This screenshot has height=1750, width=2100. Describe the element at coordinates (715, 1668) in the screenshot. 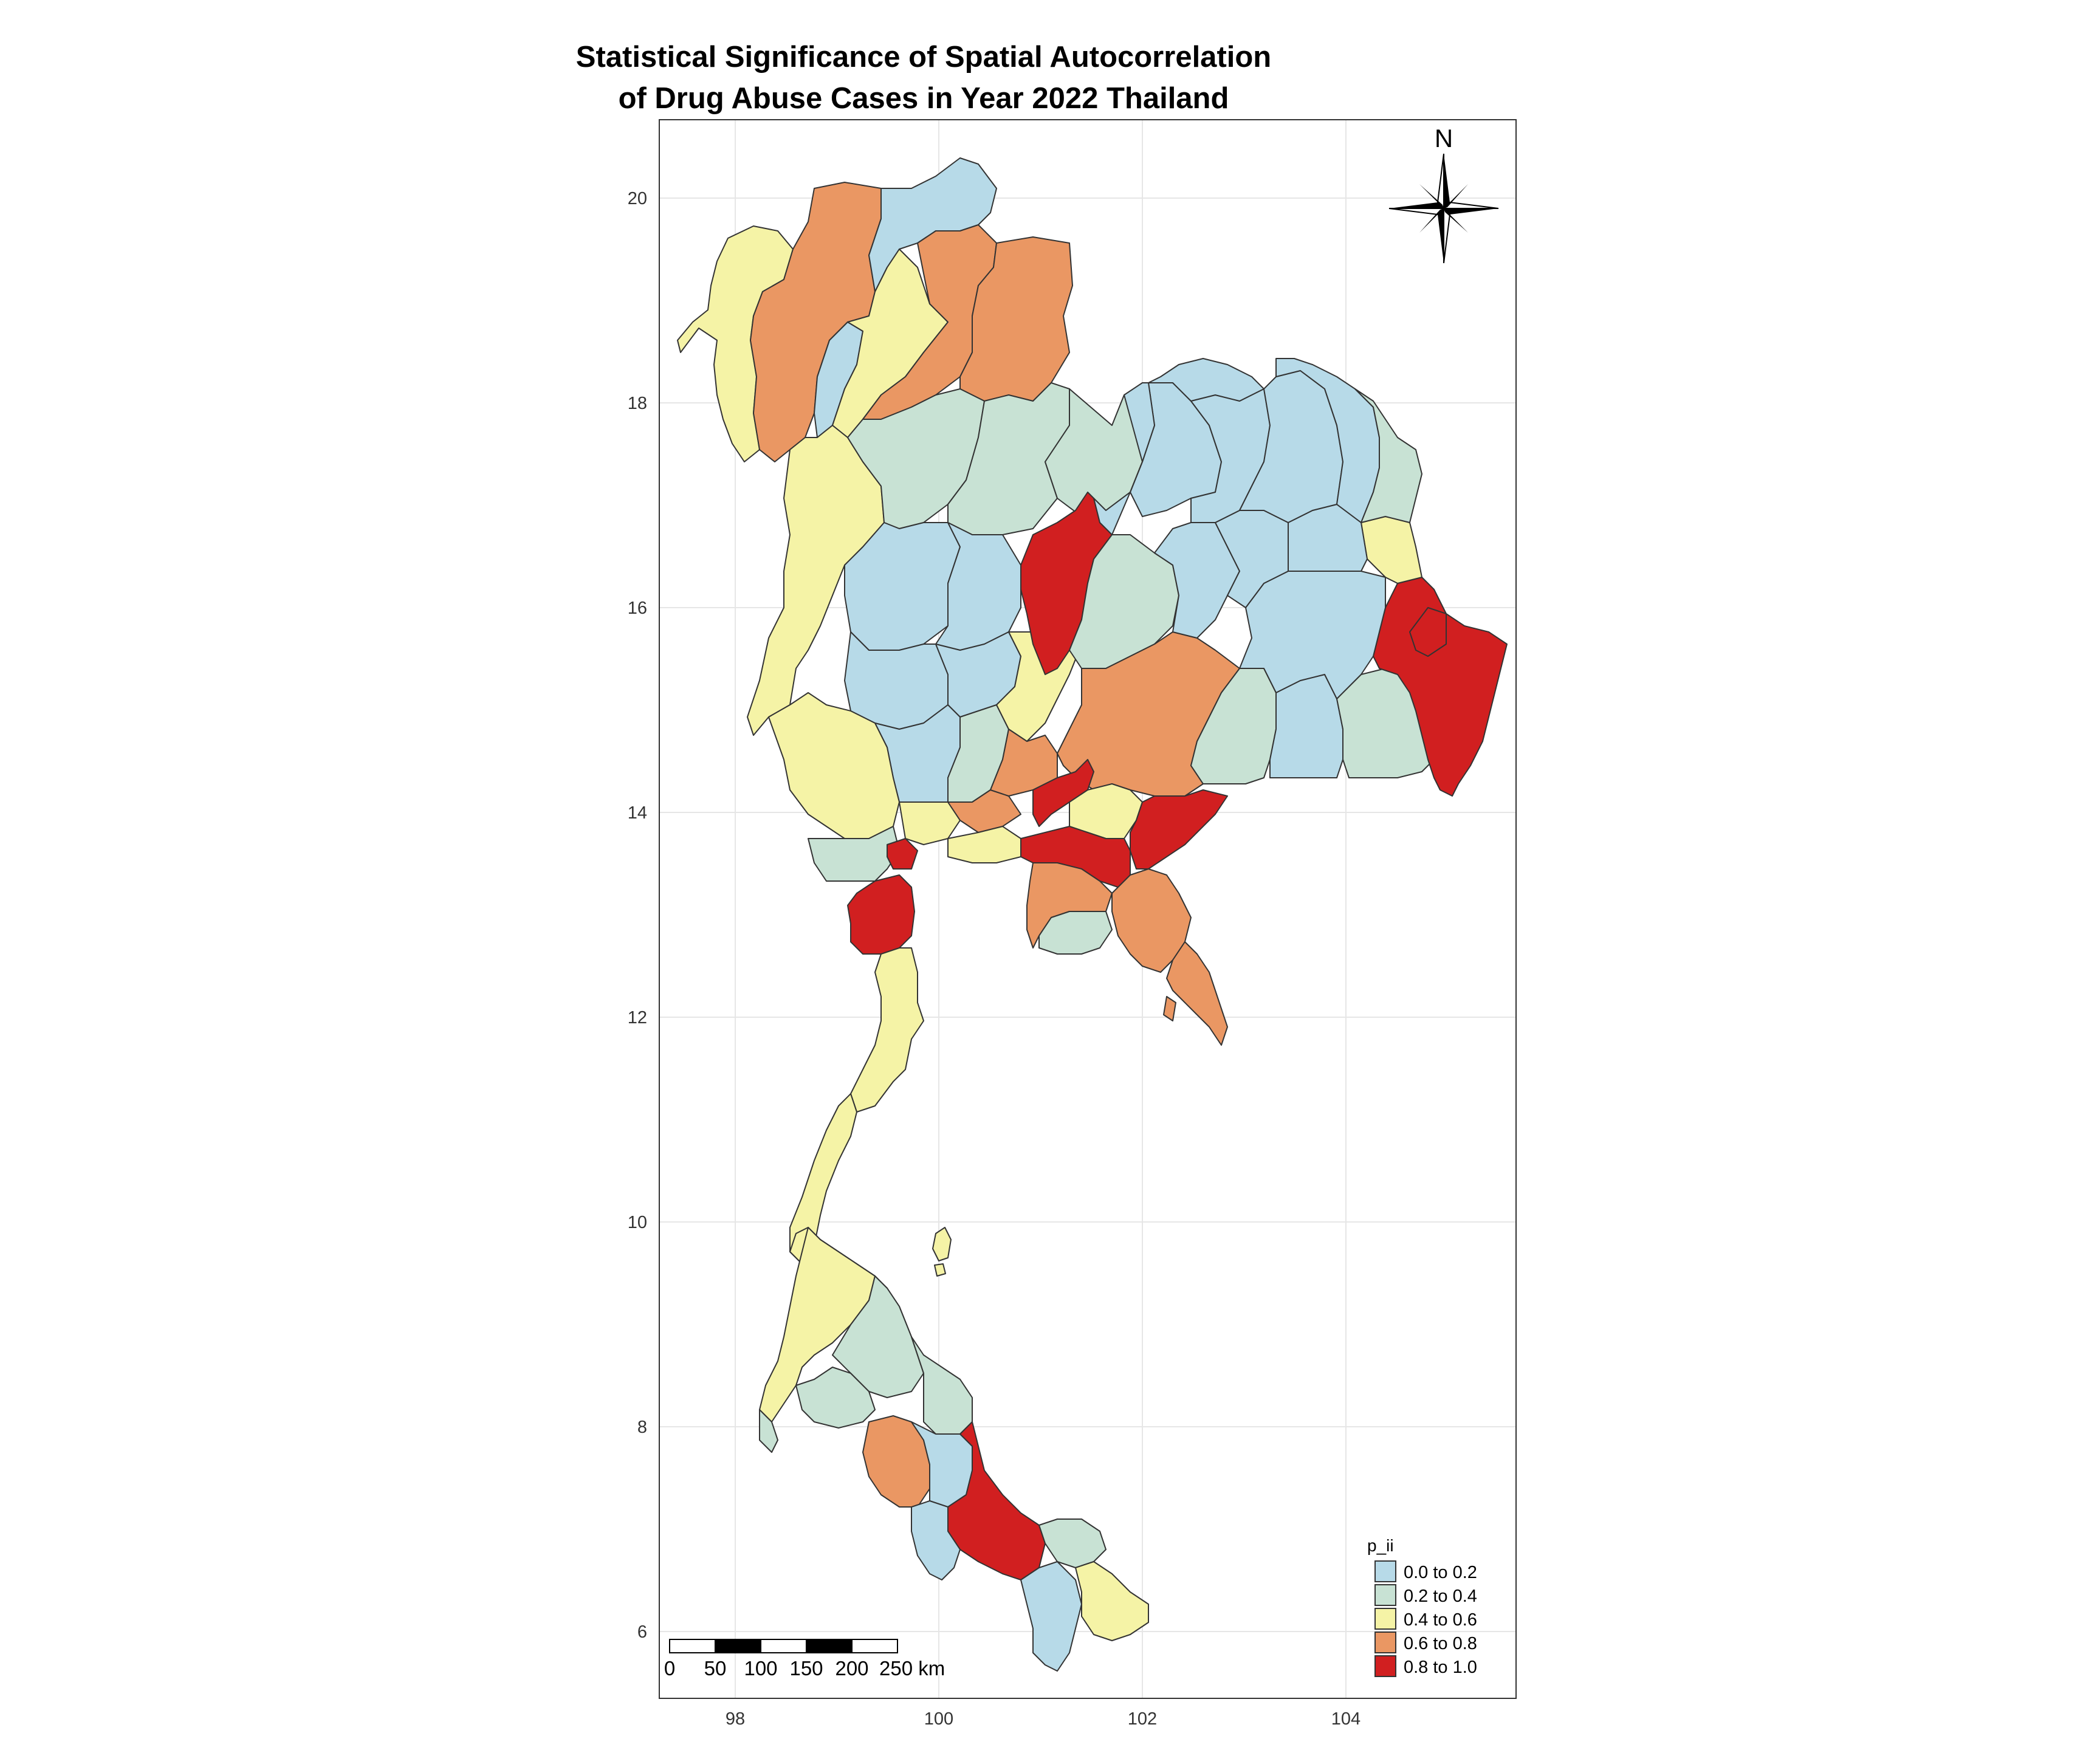

I see `scale-label: 50` at that location.